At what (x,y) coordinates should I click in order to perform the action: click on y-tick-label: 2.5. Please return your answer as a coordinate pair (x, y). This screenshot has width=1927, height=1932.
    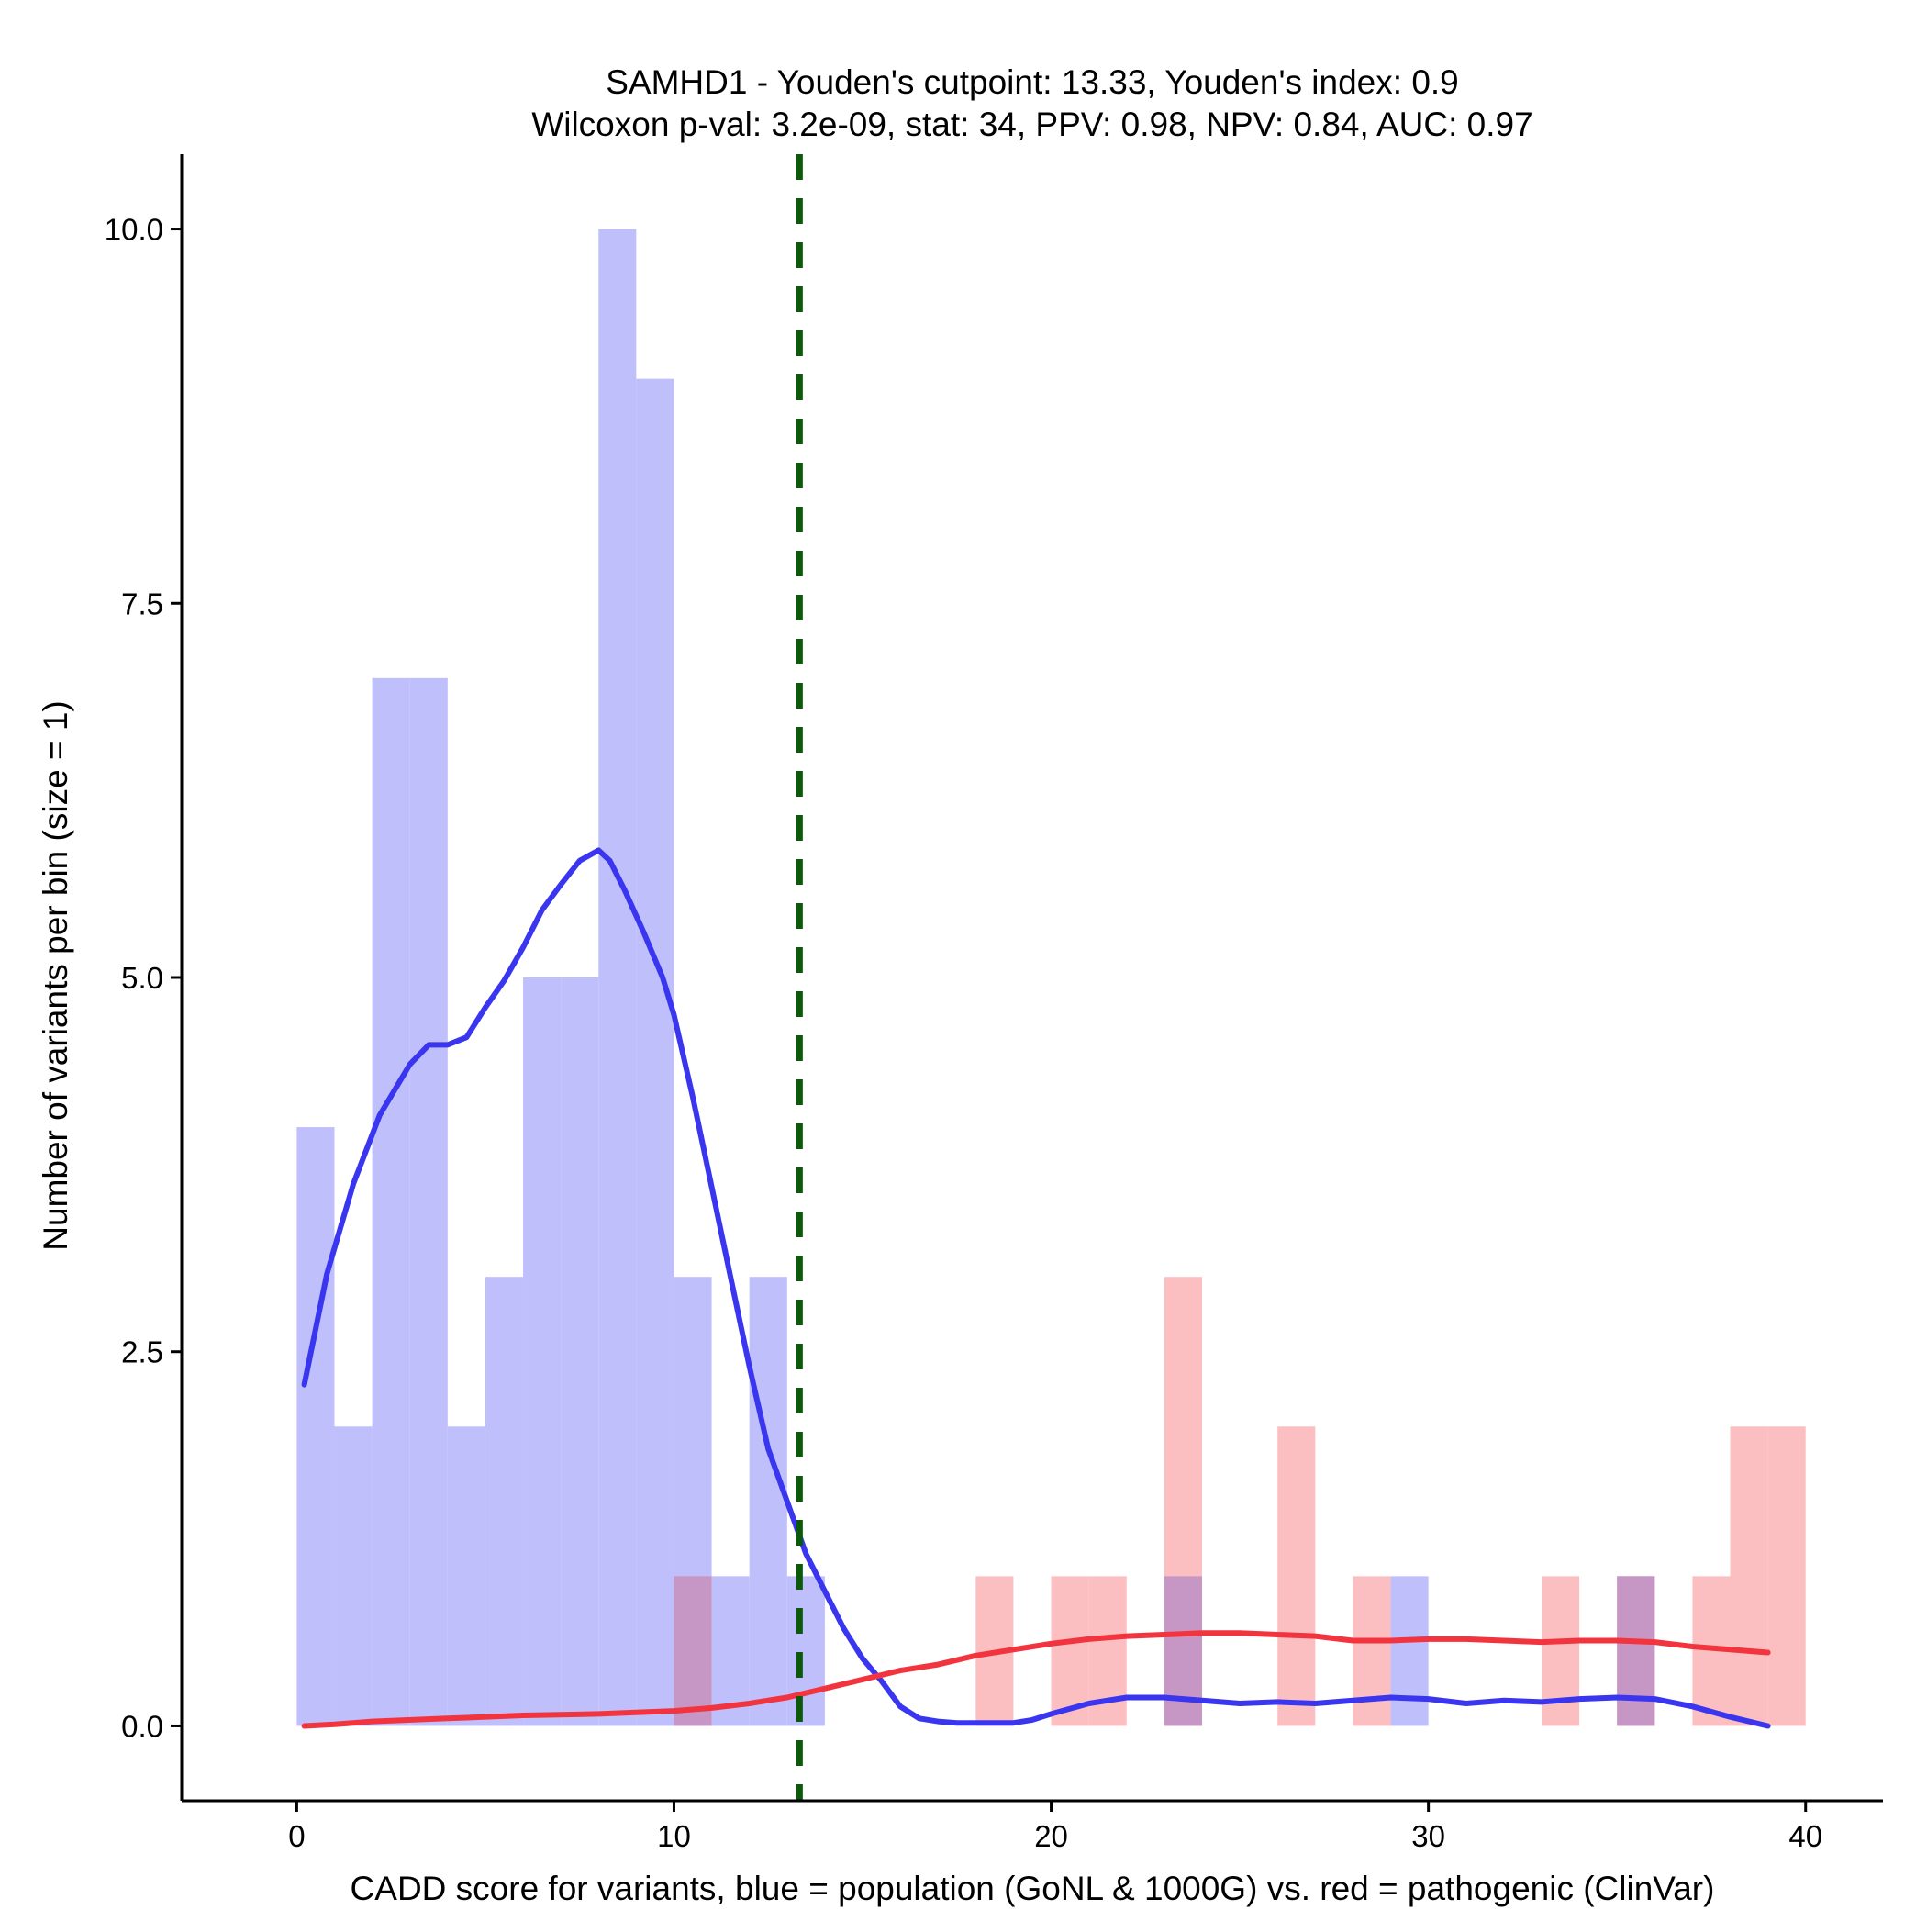
    Looking at the image, I should click on (142, 1352).